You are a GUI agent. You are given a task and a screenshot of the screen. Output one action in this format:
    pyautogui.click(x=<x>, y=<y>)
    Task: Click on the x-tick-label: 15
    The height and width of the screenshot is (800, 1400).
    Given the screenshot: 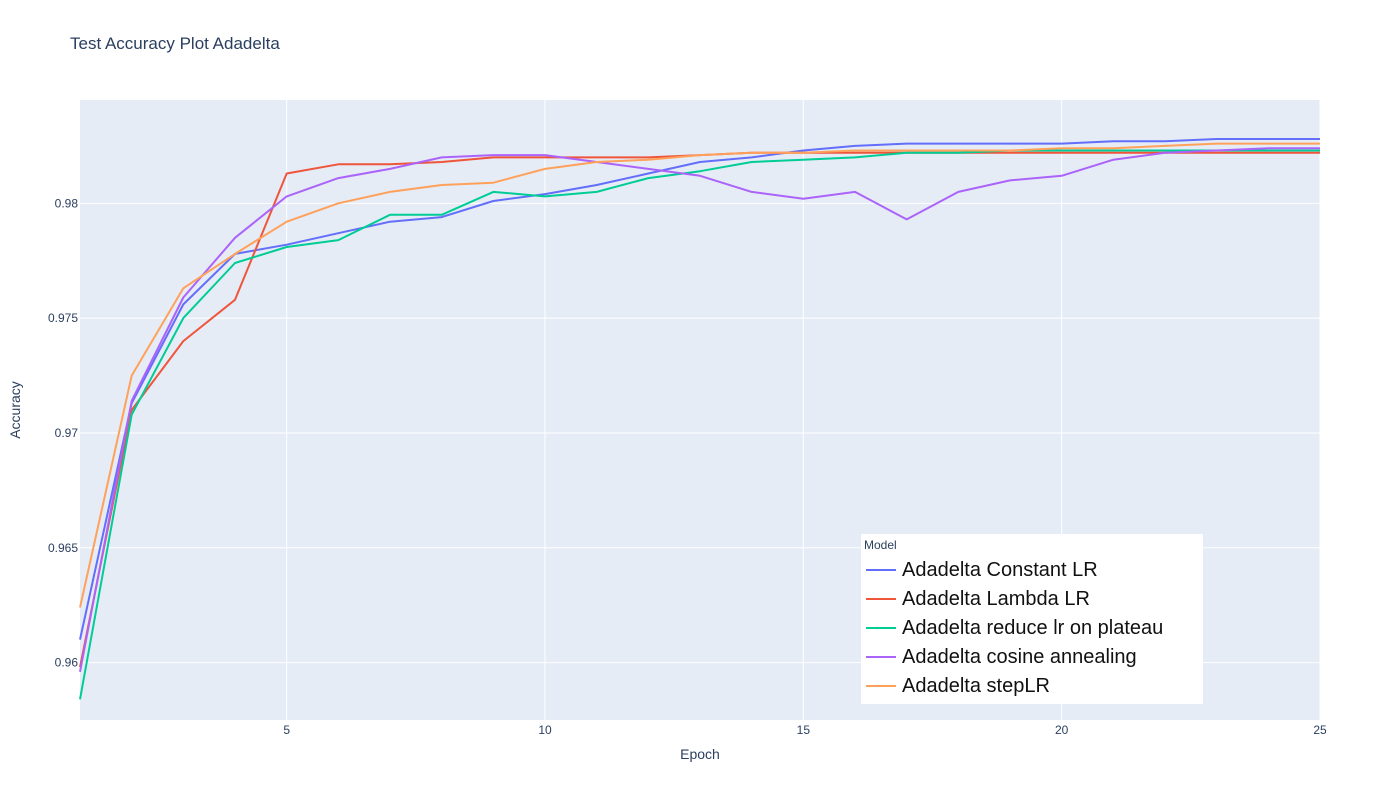 What is the action you would take?
    pyautogui.click(x=804, y=730)
    